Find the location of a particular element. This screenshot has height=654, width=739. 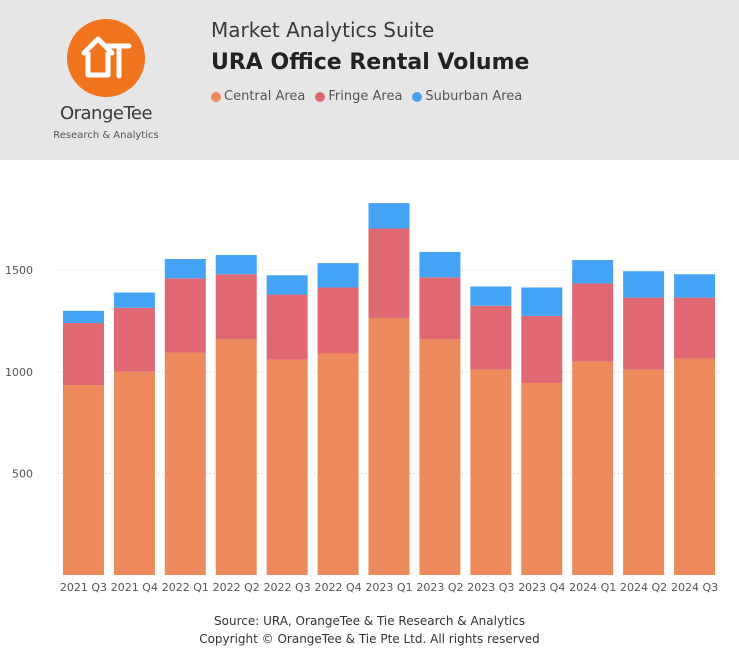

bar-suburban-area-2022-Q1 is located at coordinates (185, 269).